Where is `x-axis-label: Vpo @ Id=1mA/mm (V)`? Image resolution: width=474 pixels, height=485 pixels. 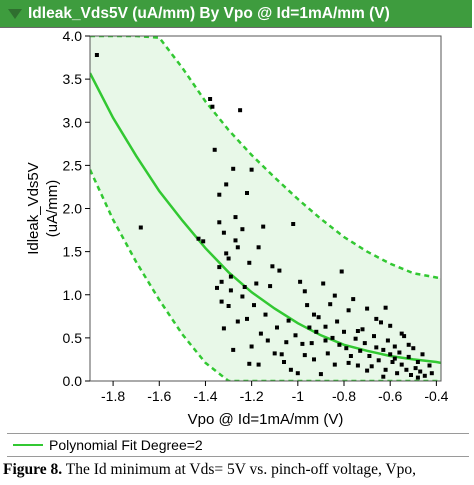
x-axis-label: Vpo @ Id=1mA/mm (V) is located at coordinates (266, 419).